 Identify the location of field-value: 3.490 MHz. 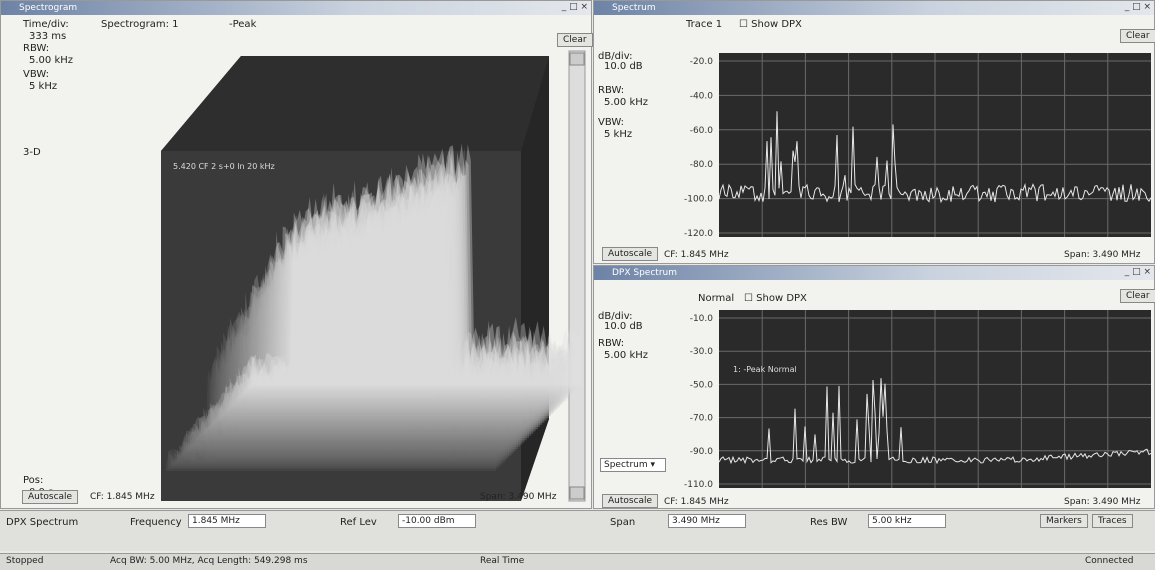
(707, 521).